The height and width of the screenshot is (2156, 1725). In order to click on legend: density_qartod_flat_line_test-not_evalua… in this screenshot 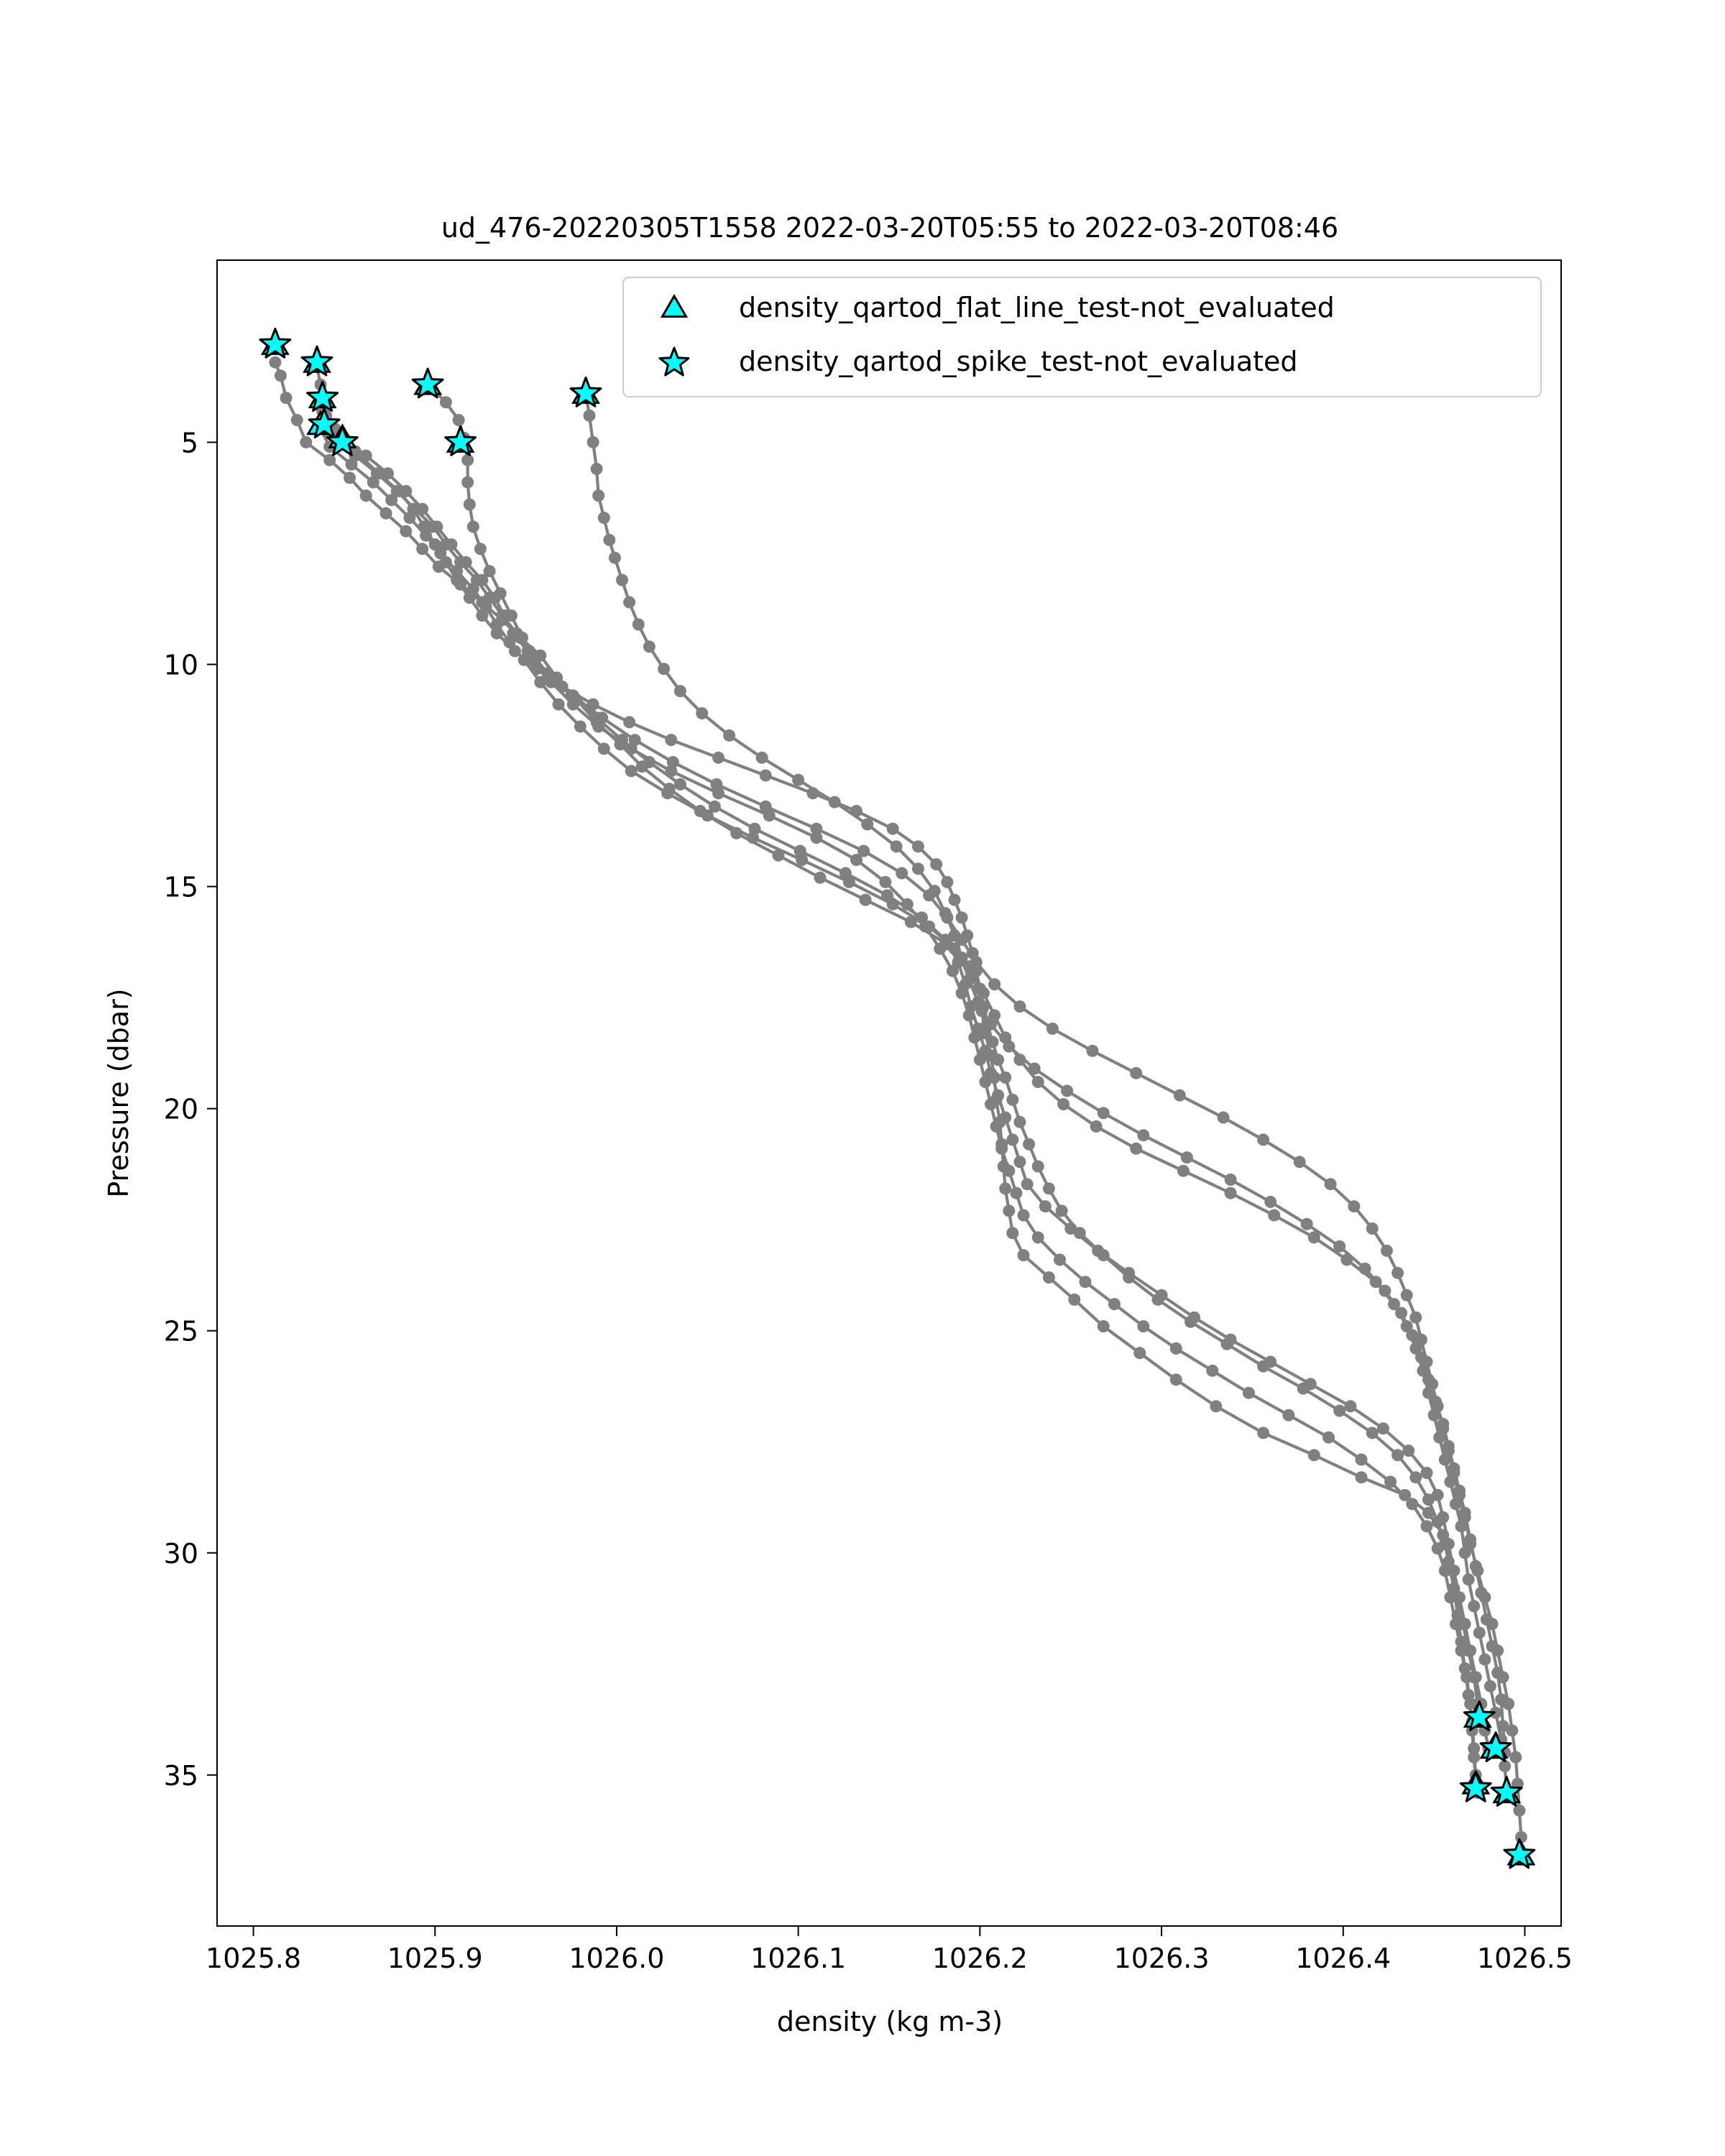, I will do `click(1082, 337)`.